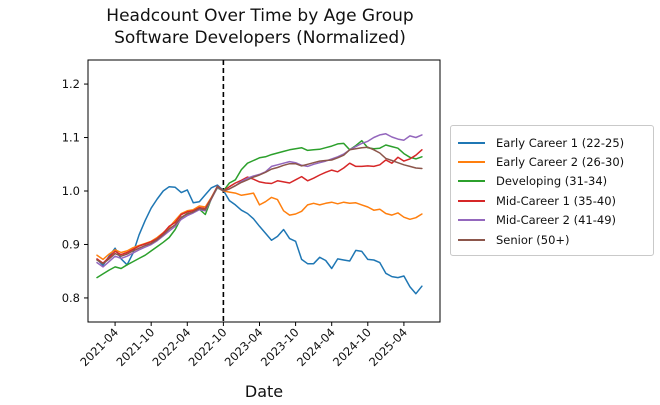 This screenshot has height=405, width=660. What do you see at coordinates (533, 239) in the screenshot?
I see `legend-item-label: Senior (50+)` at bounding box center [533, 239].